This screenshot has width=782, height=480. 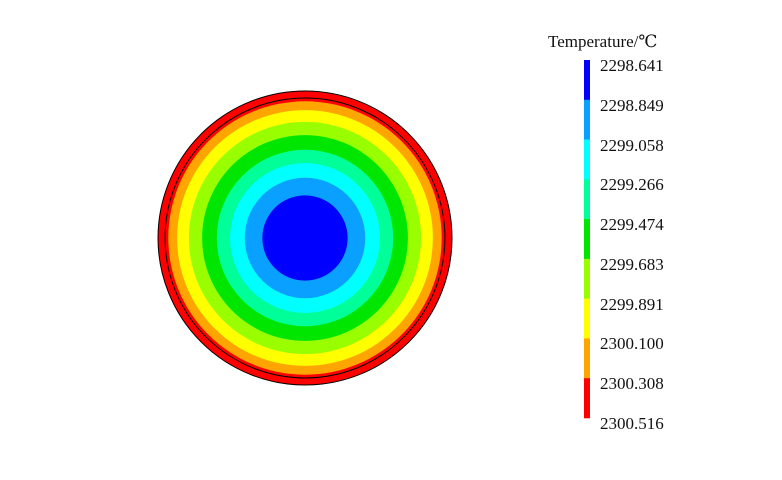 I want to click on legend-tick-label: 2300.308, so click(x=632, y=384).